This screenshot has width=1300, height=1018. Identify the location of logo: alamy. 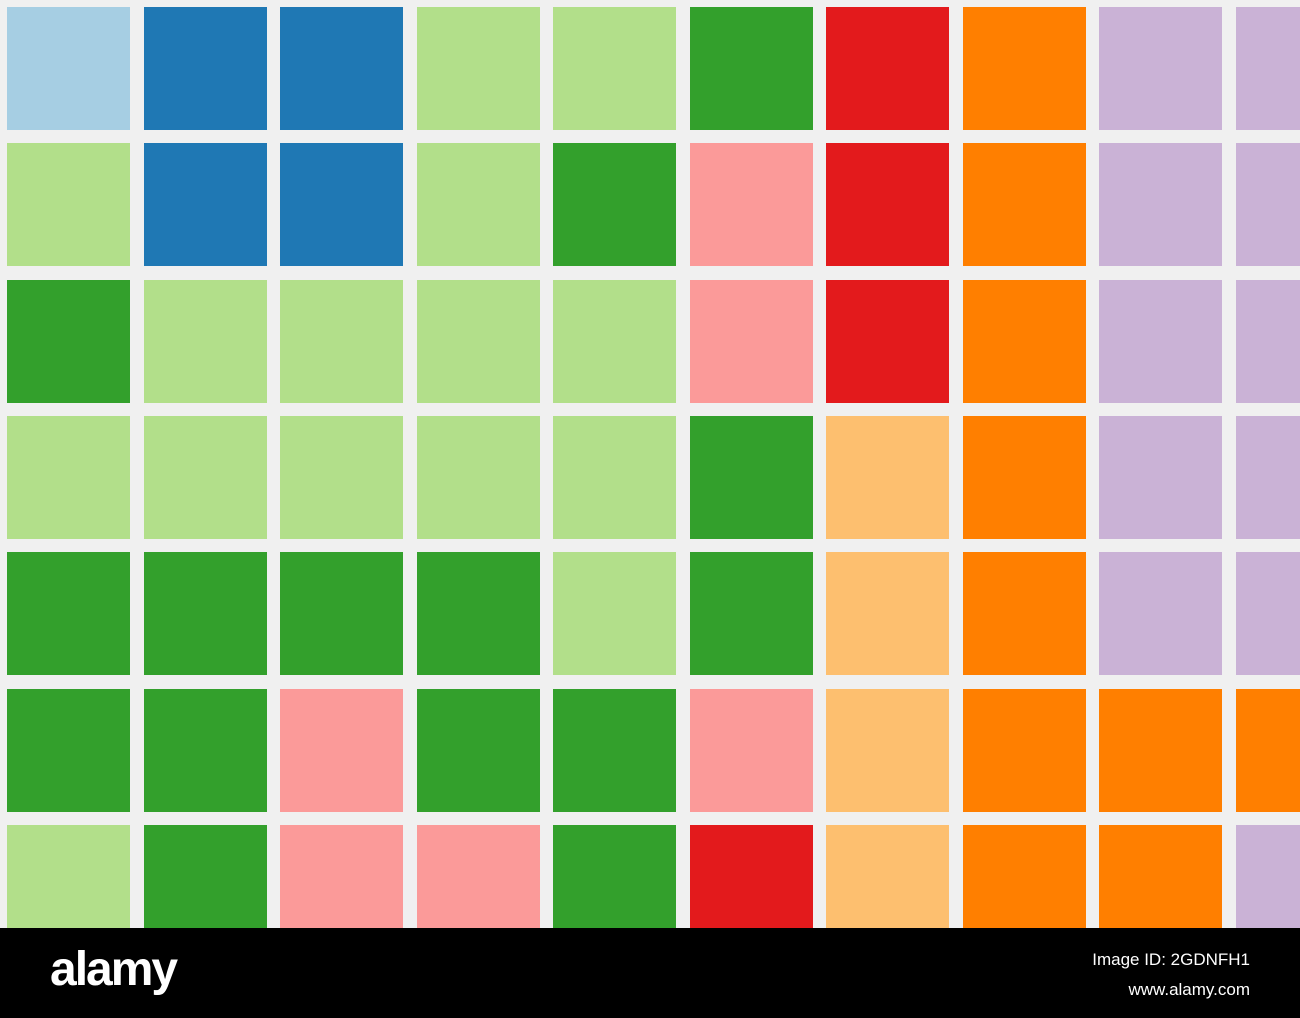
(114, 969).